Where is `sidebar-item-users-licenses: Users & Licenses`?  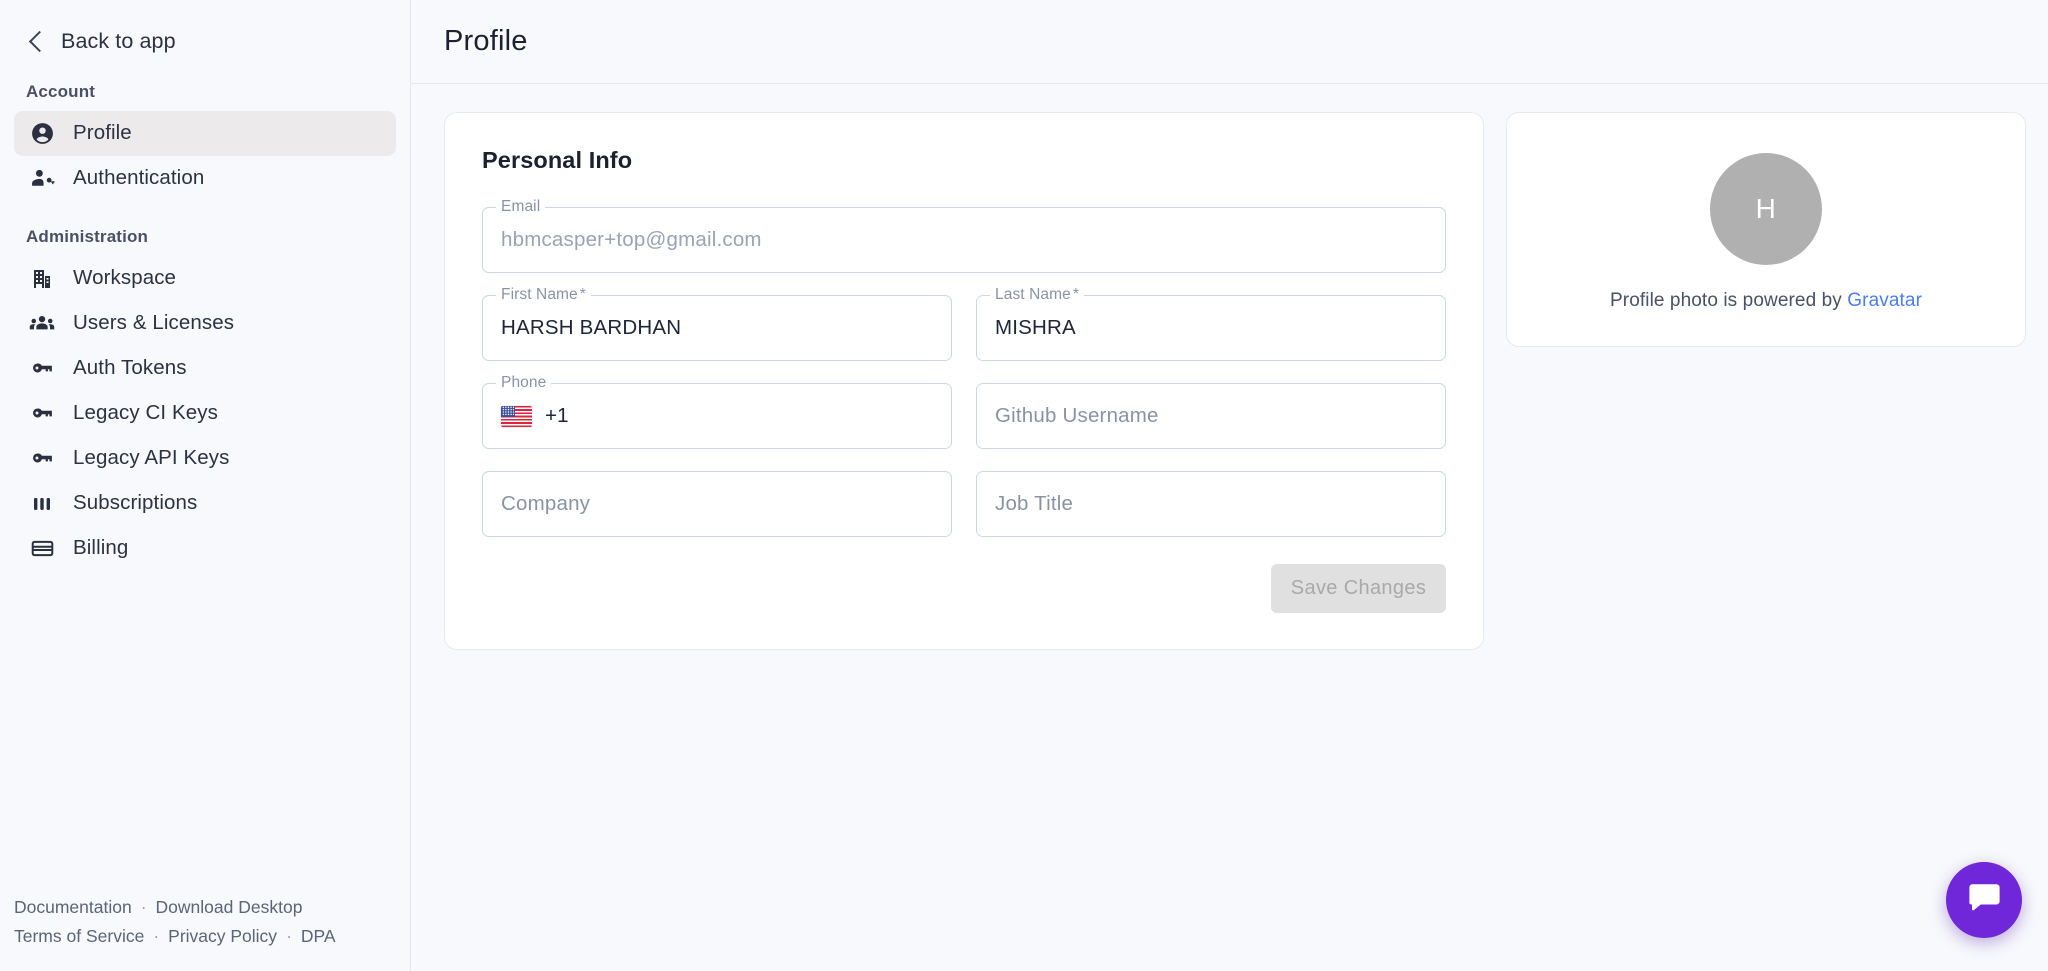
sidebar-item-users-licenses: Users & Licenses is located at coordinates (205, 323).